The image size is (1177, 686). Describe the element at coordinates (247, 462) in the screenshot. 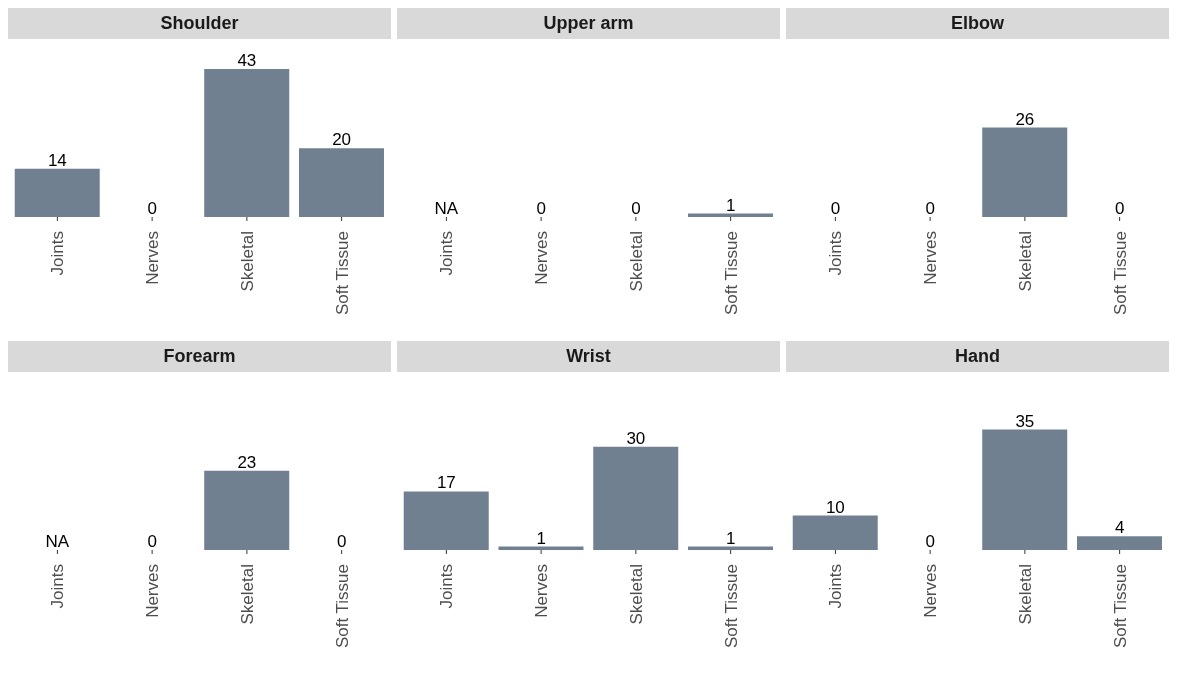

I see `data-label: 23` at that location.